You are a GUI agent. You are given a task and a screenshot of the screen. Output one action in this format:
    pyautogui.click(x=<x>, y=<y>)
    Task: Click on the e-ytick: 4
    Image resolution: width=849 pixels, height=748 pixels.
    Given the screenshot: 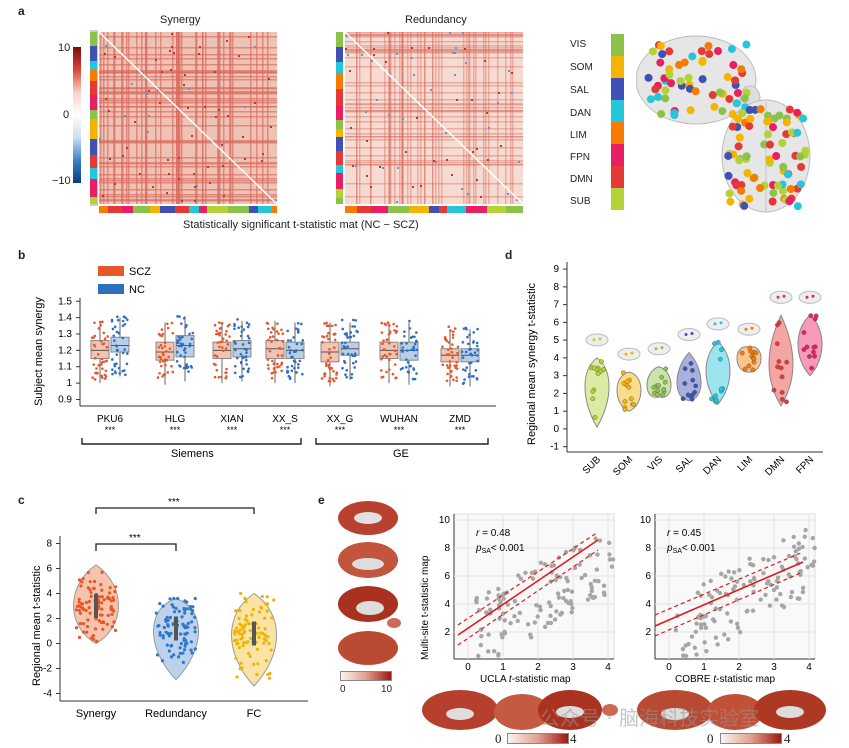 What is the action you would take?
    pyautogui.click(x=648, y=604)
    